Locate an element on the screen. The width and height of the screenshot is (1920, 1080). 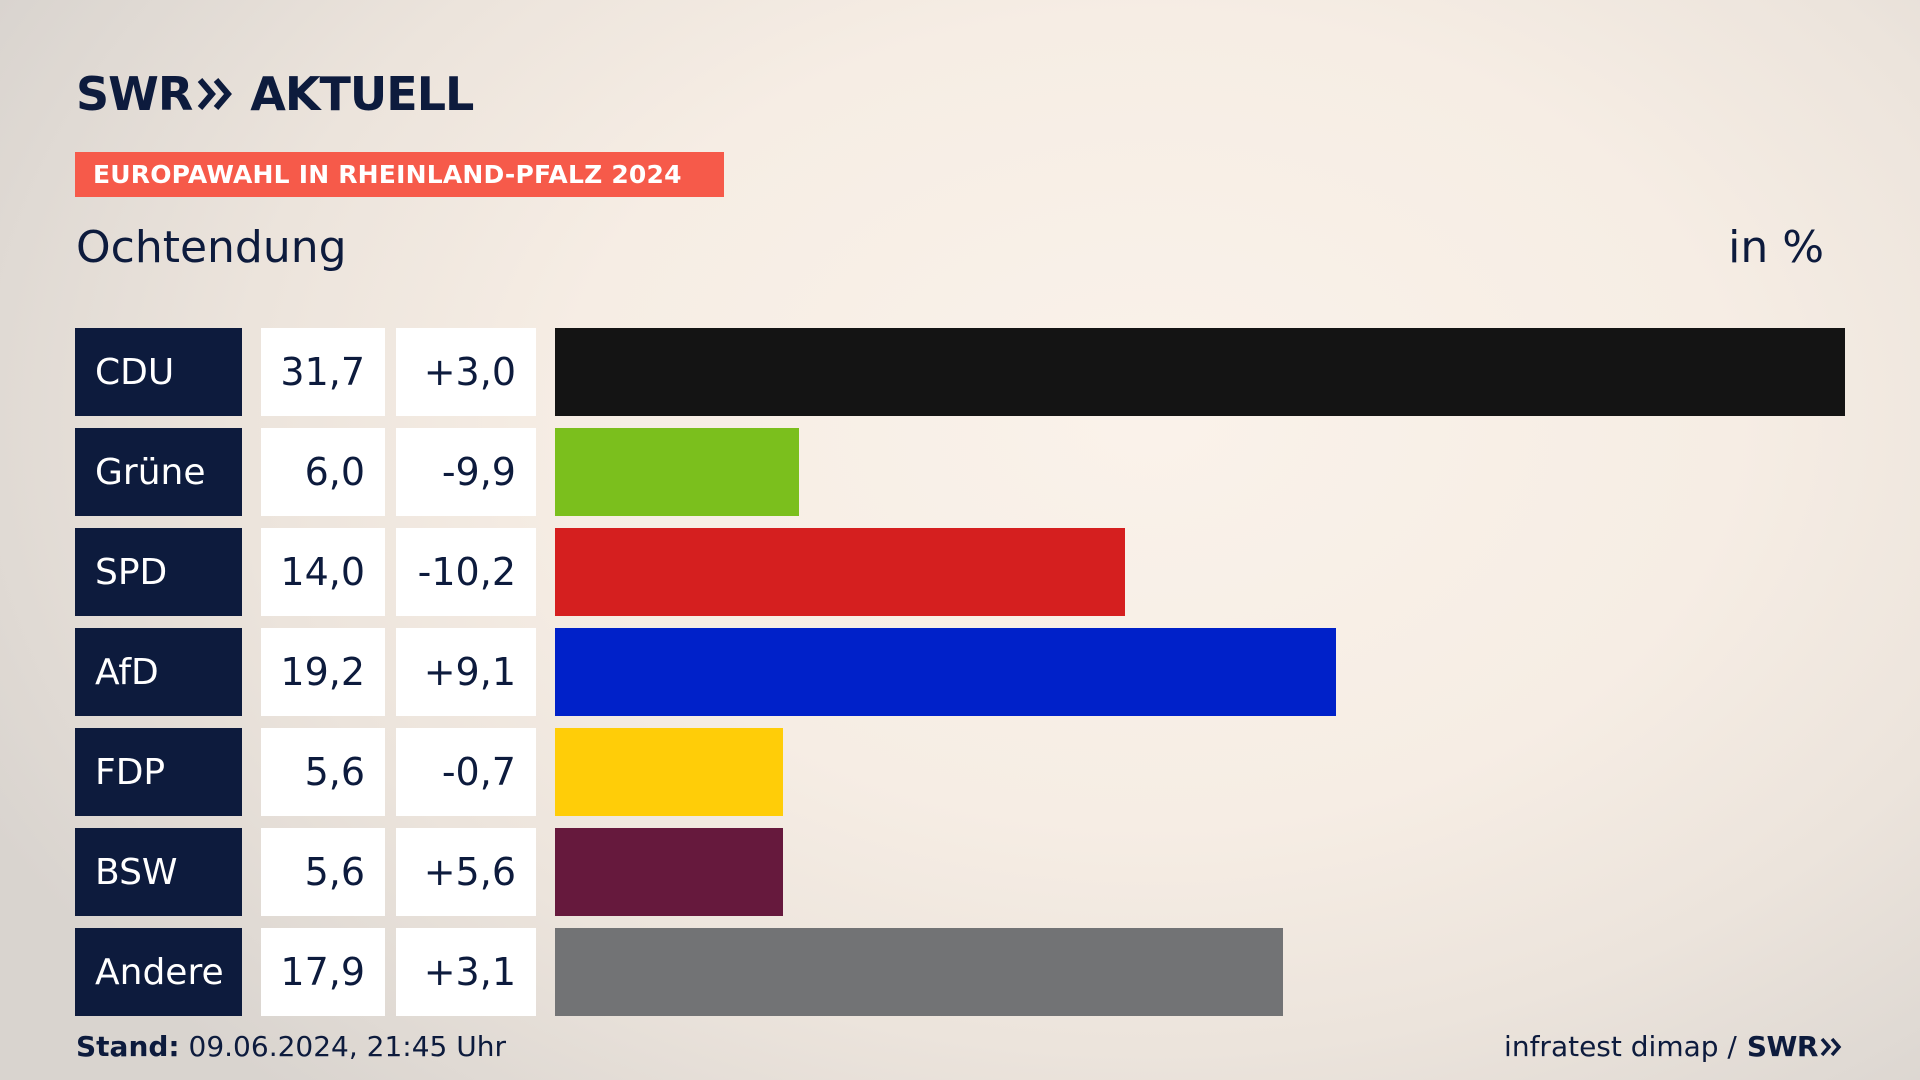
result-row: AfD 19,2 +9,1 is located at coordinates (960, 672).